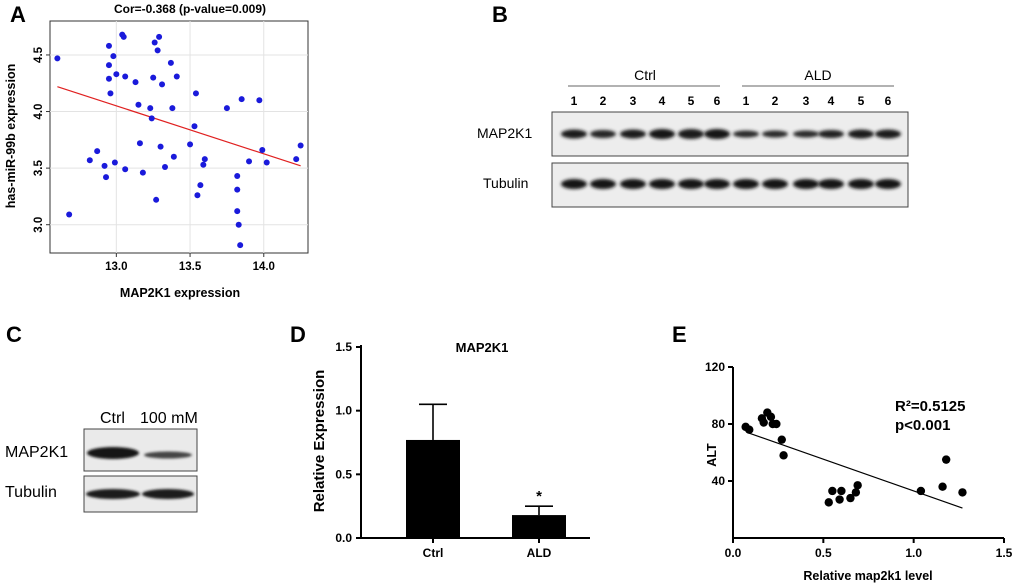 This screenshot has height=586, width=1020. What do you see at coordinates (190, 9) in the screenshot?
I see `chart-a-title: Cor=-0.368 (p-value=0.009)` at bounding box center [190, 9].